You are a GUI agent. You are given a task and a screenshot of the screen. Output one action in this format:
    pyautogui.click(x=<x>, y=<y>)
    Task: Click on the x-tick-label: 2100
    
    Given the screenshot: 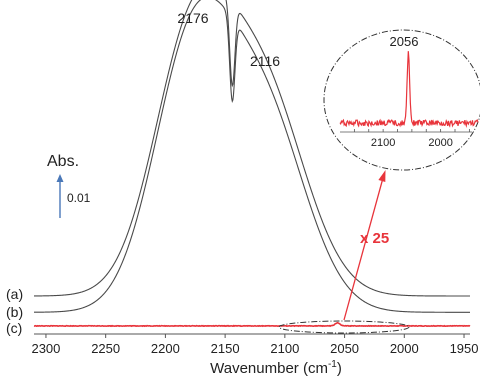 What is the action you would take?
    pyautogui.click(x=284, y=348)
    